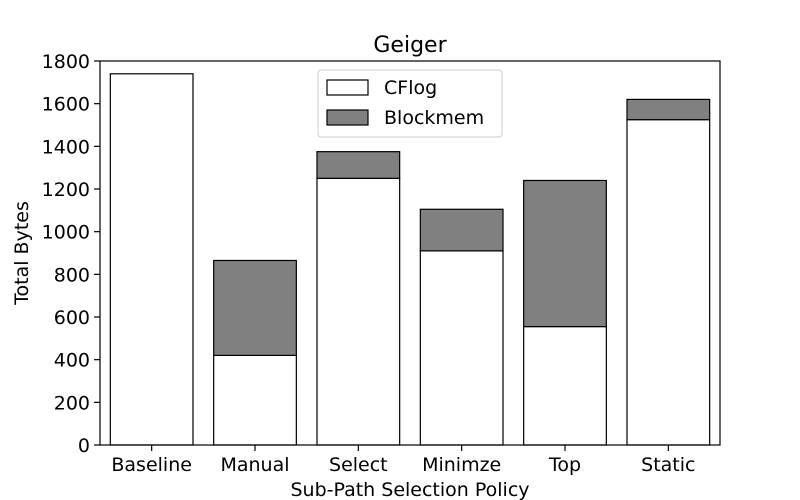 The height and width of the screenshot is (500, 800). What do you see at coordinates (66, 62) in the screenshot?
I see `y-tick-label: 1800` at bounding box center [66, 62].